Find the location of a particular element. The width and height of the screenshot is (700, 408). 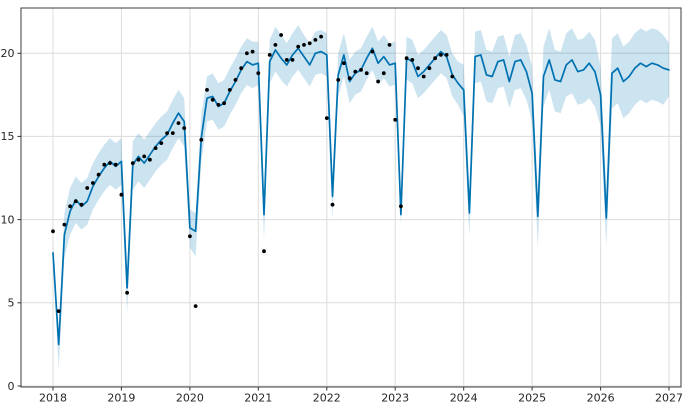

x-tick-label: 2018 is located at coordinates (53, 398).